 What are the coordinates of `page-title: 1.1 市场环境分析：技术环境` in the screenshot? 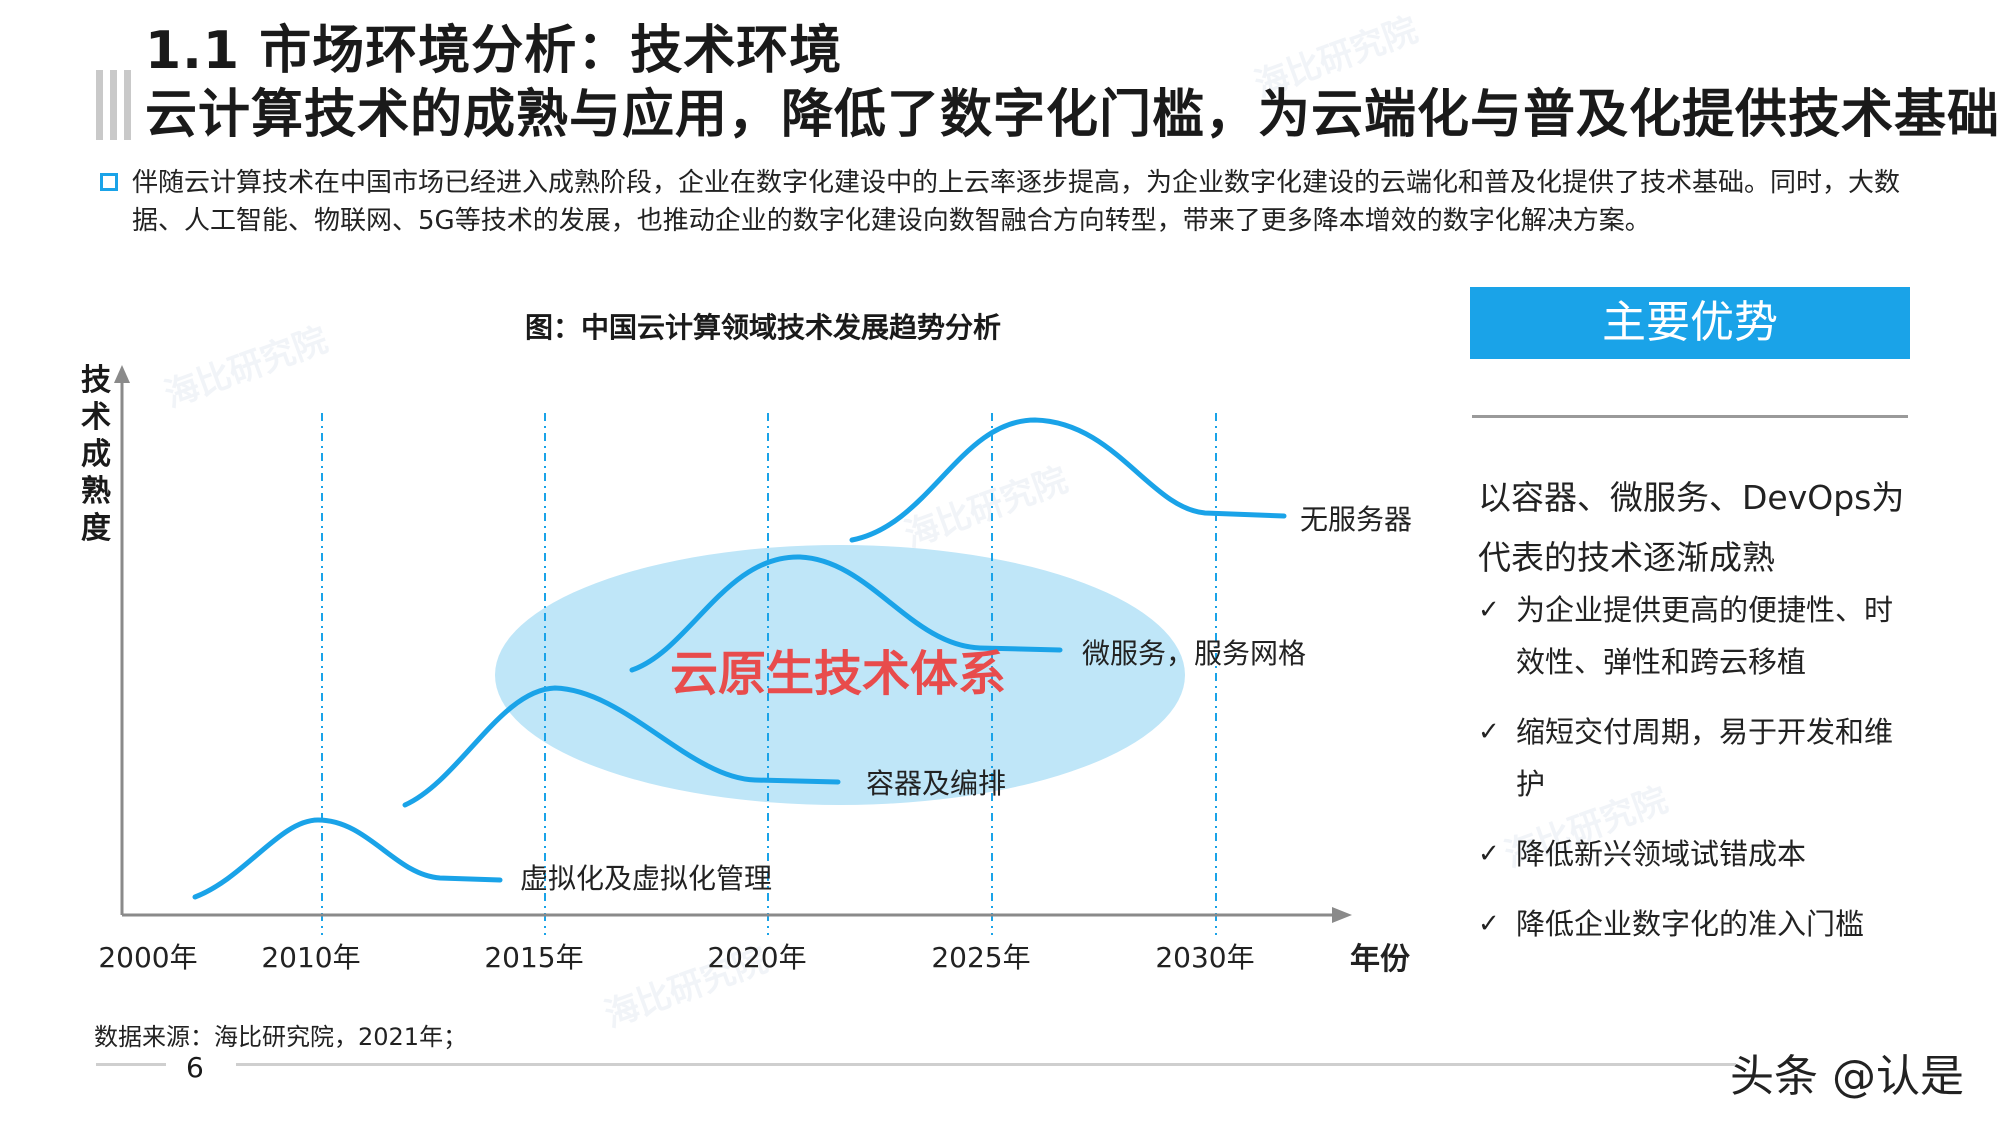 It's located at (494, 51).